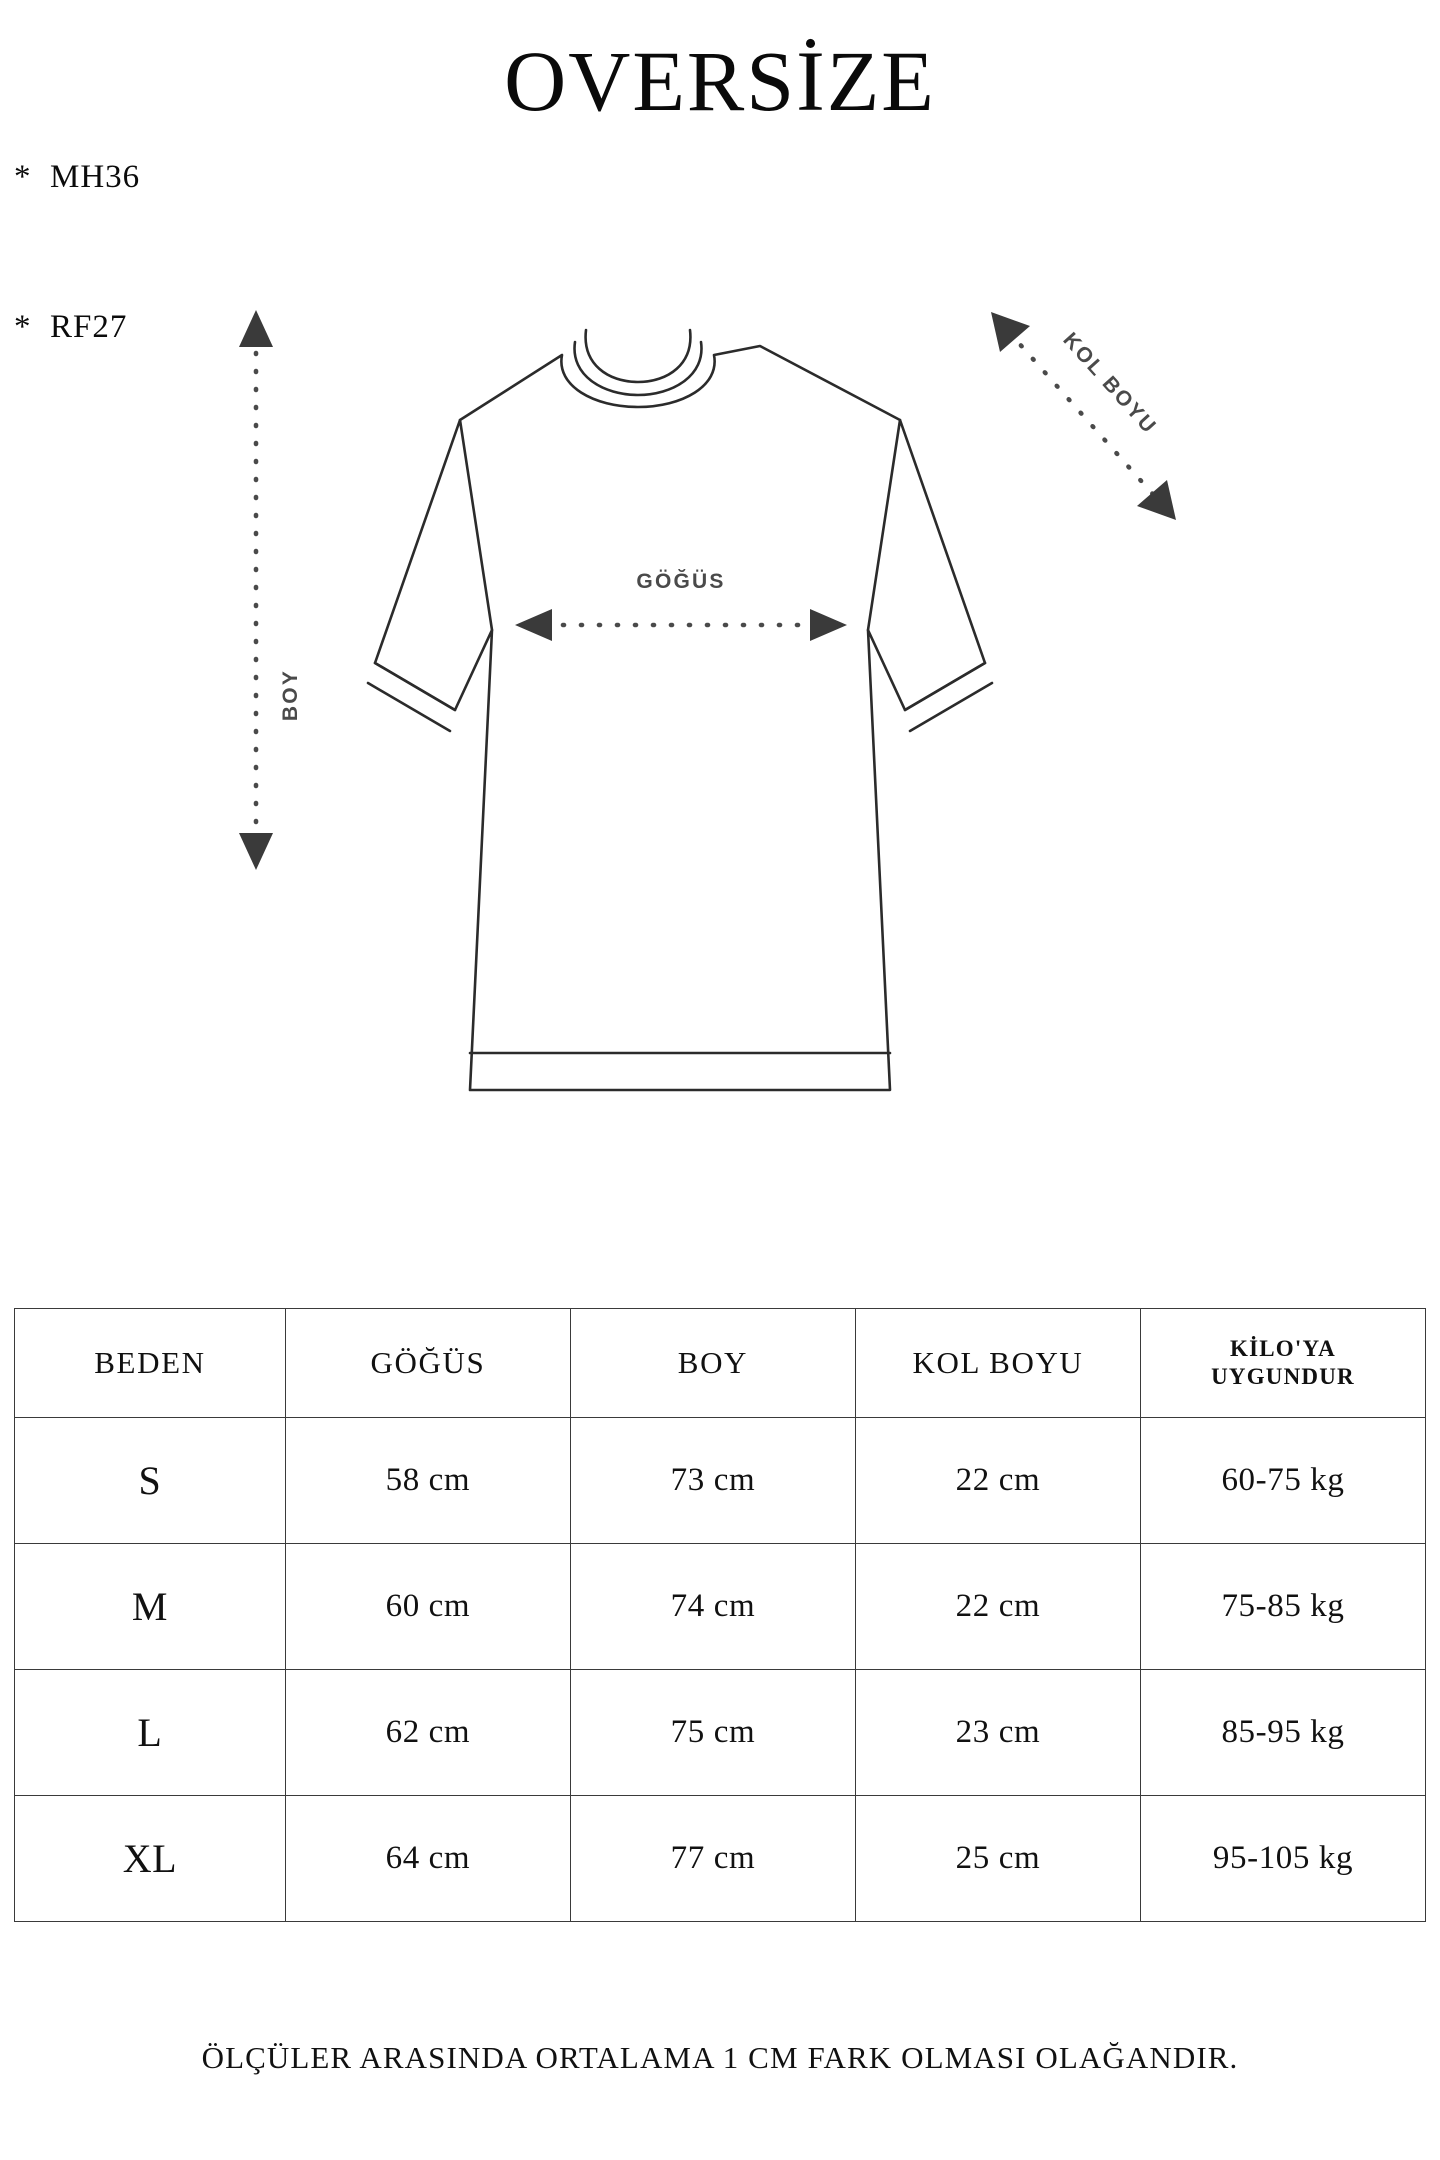 Image resolution: width=1440 pixels, height=2160 pixels. What do you see at coordinates (256, 590) in the screenshot?
I see `length-measure-arrow` at bounding box center [256, 590].